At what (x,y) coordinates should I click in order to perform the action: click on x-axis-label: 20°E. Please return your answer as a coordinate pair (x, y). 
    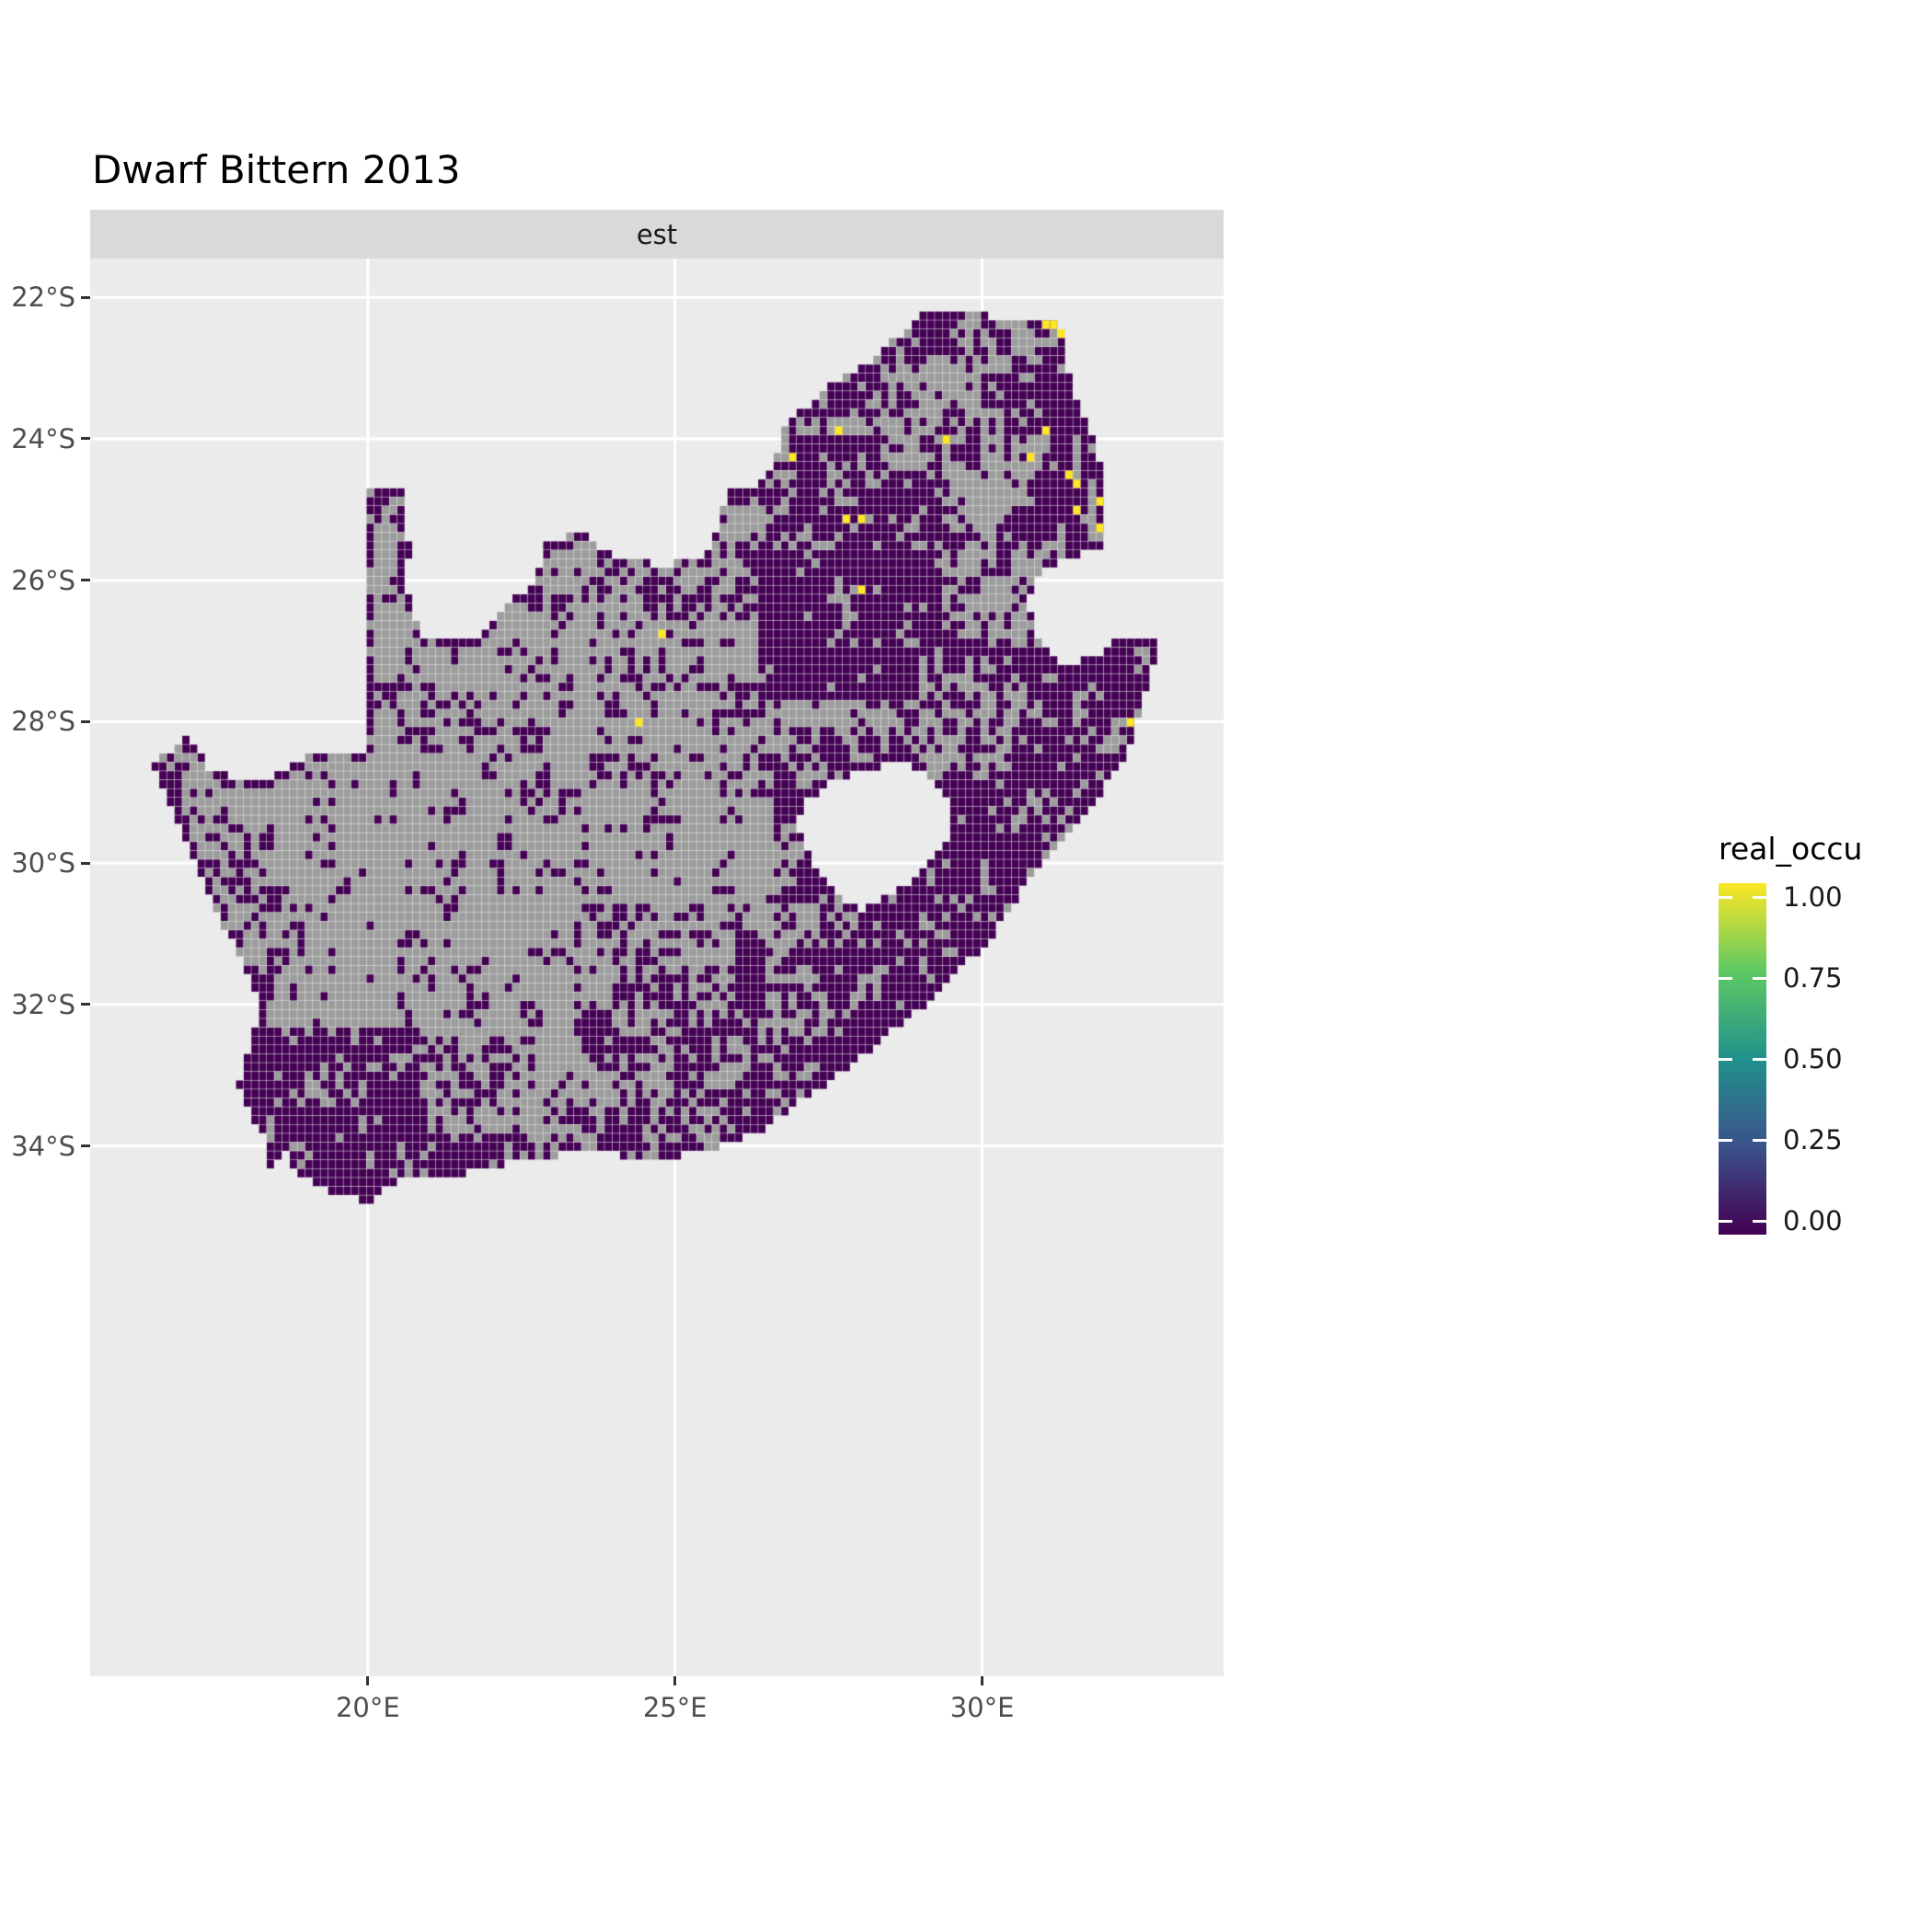
    Looking at the image, I should click on (367, 1707).